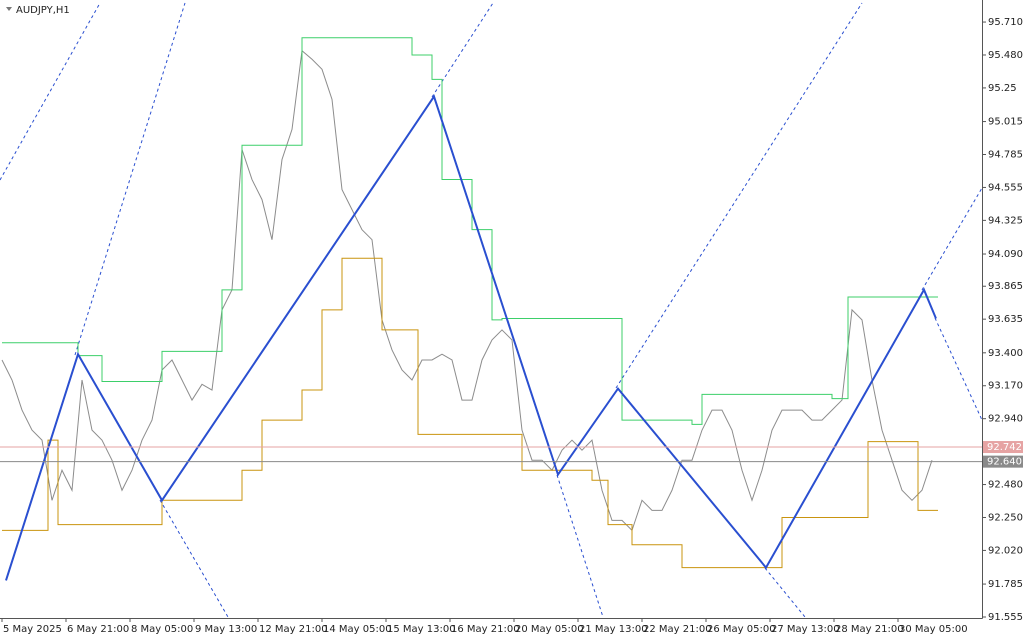  I want to click on y-tick-label: 94.325, so click(1005, 220).